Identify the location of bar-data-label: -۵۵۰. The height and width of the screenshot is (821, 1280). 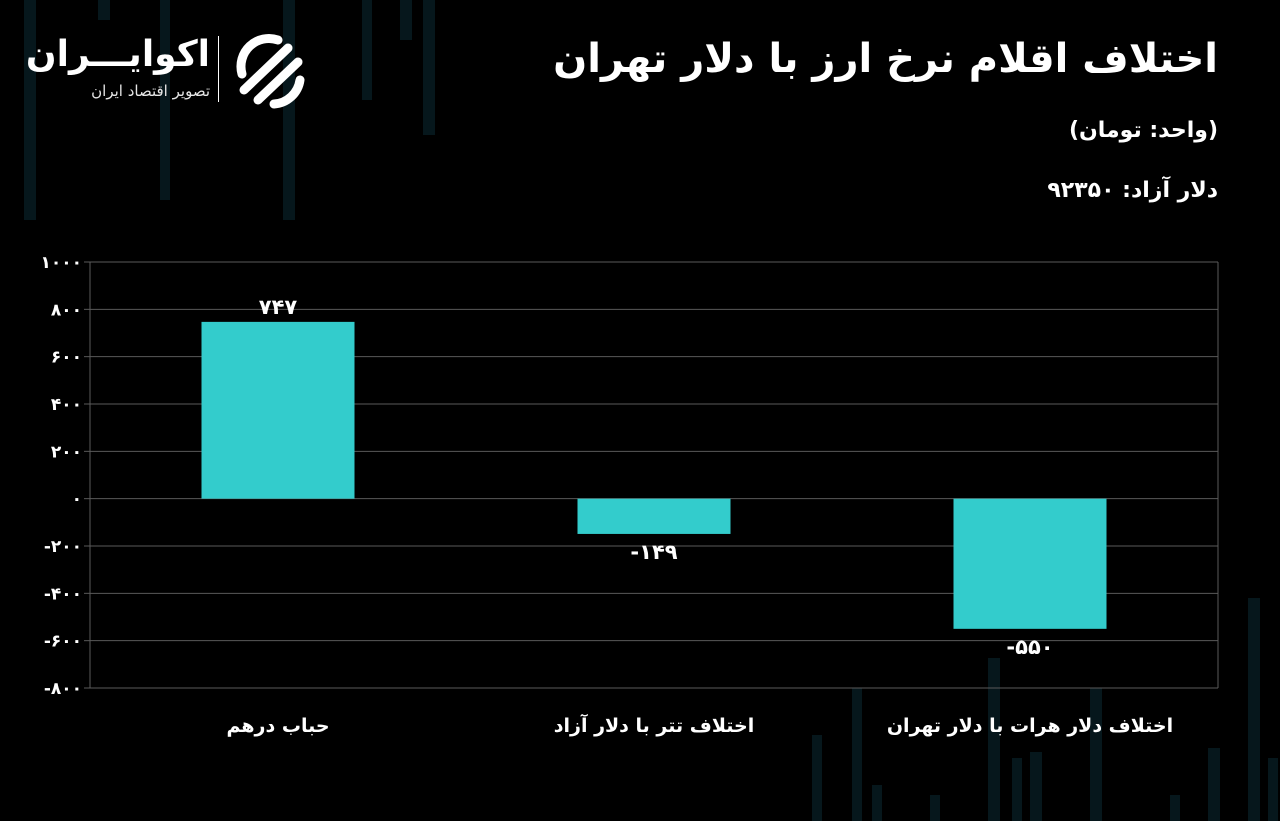
(1029, 647).